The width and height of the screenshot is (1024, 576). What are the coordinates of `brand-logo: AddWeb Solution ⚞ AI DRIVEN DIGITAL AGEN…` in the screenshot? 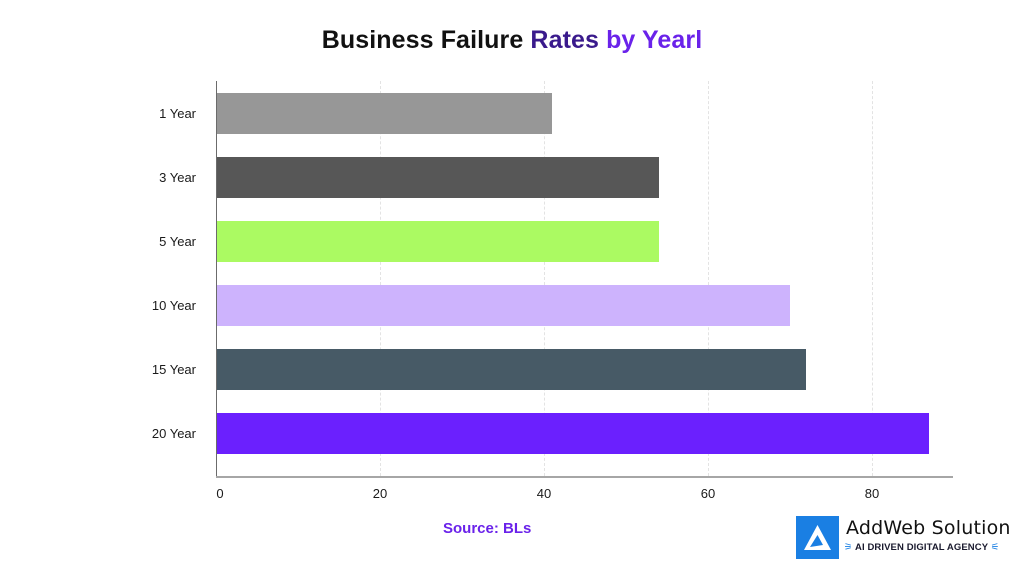 It's located at (903, 538).